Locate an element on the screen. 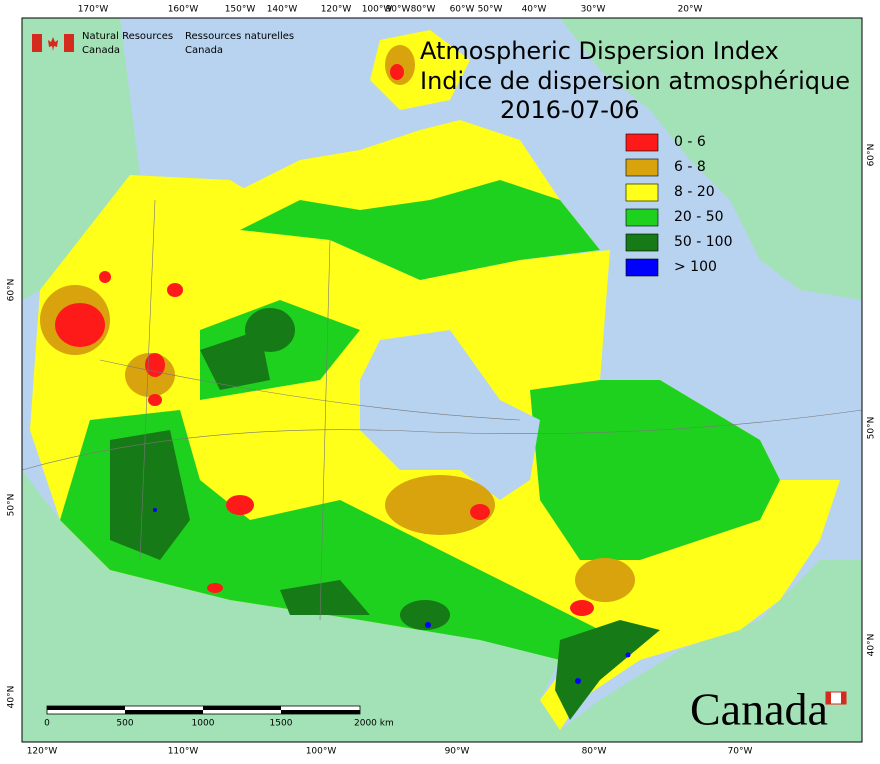 This screenshot has height=764, width=880. lon-label: 160°W is located at coordinates (183, 10).